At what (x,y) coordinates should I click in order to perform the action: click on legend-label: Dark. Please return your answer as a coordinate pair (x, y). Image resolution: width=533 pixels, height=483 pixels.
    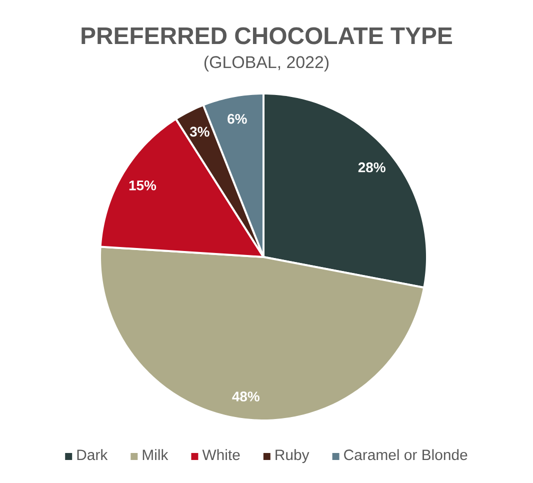
    Looking at the image, I should click on (92, 454).